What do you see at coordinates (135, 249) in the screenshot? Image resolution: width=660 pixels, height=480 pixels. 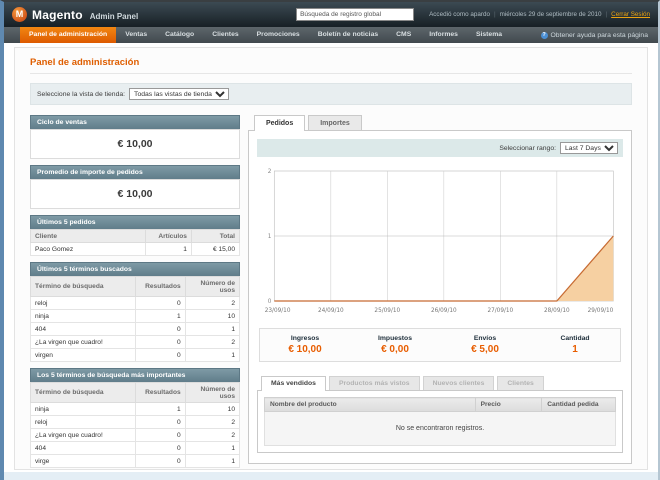 I see `table-row: Paco Gomez 1 € 15,00` at bounding box center [135, 249].